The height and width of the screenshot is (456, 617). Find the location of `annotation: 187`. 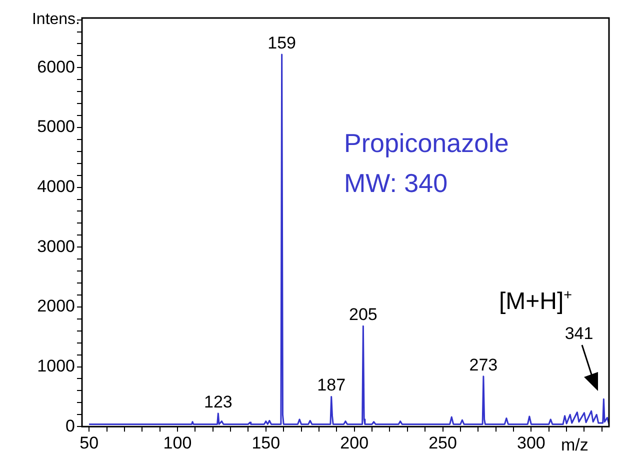

annotation: 187 is located at coordinates (331, 385).